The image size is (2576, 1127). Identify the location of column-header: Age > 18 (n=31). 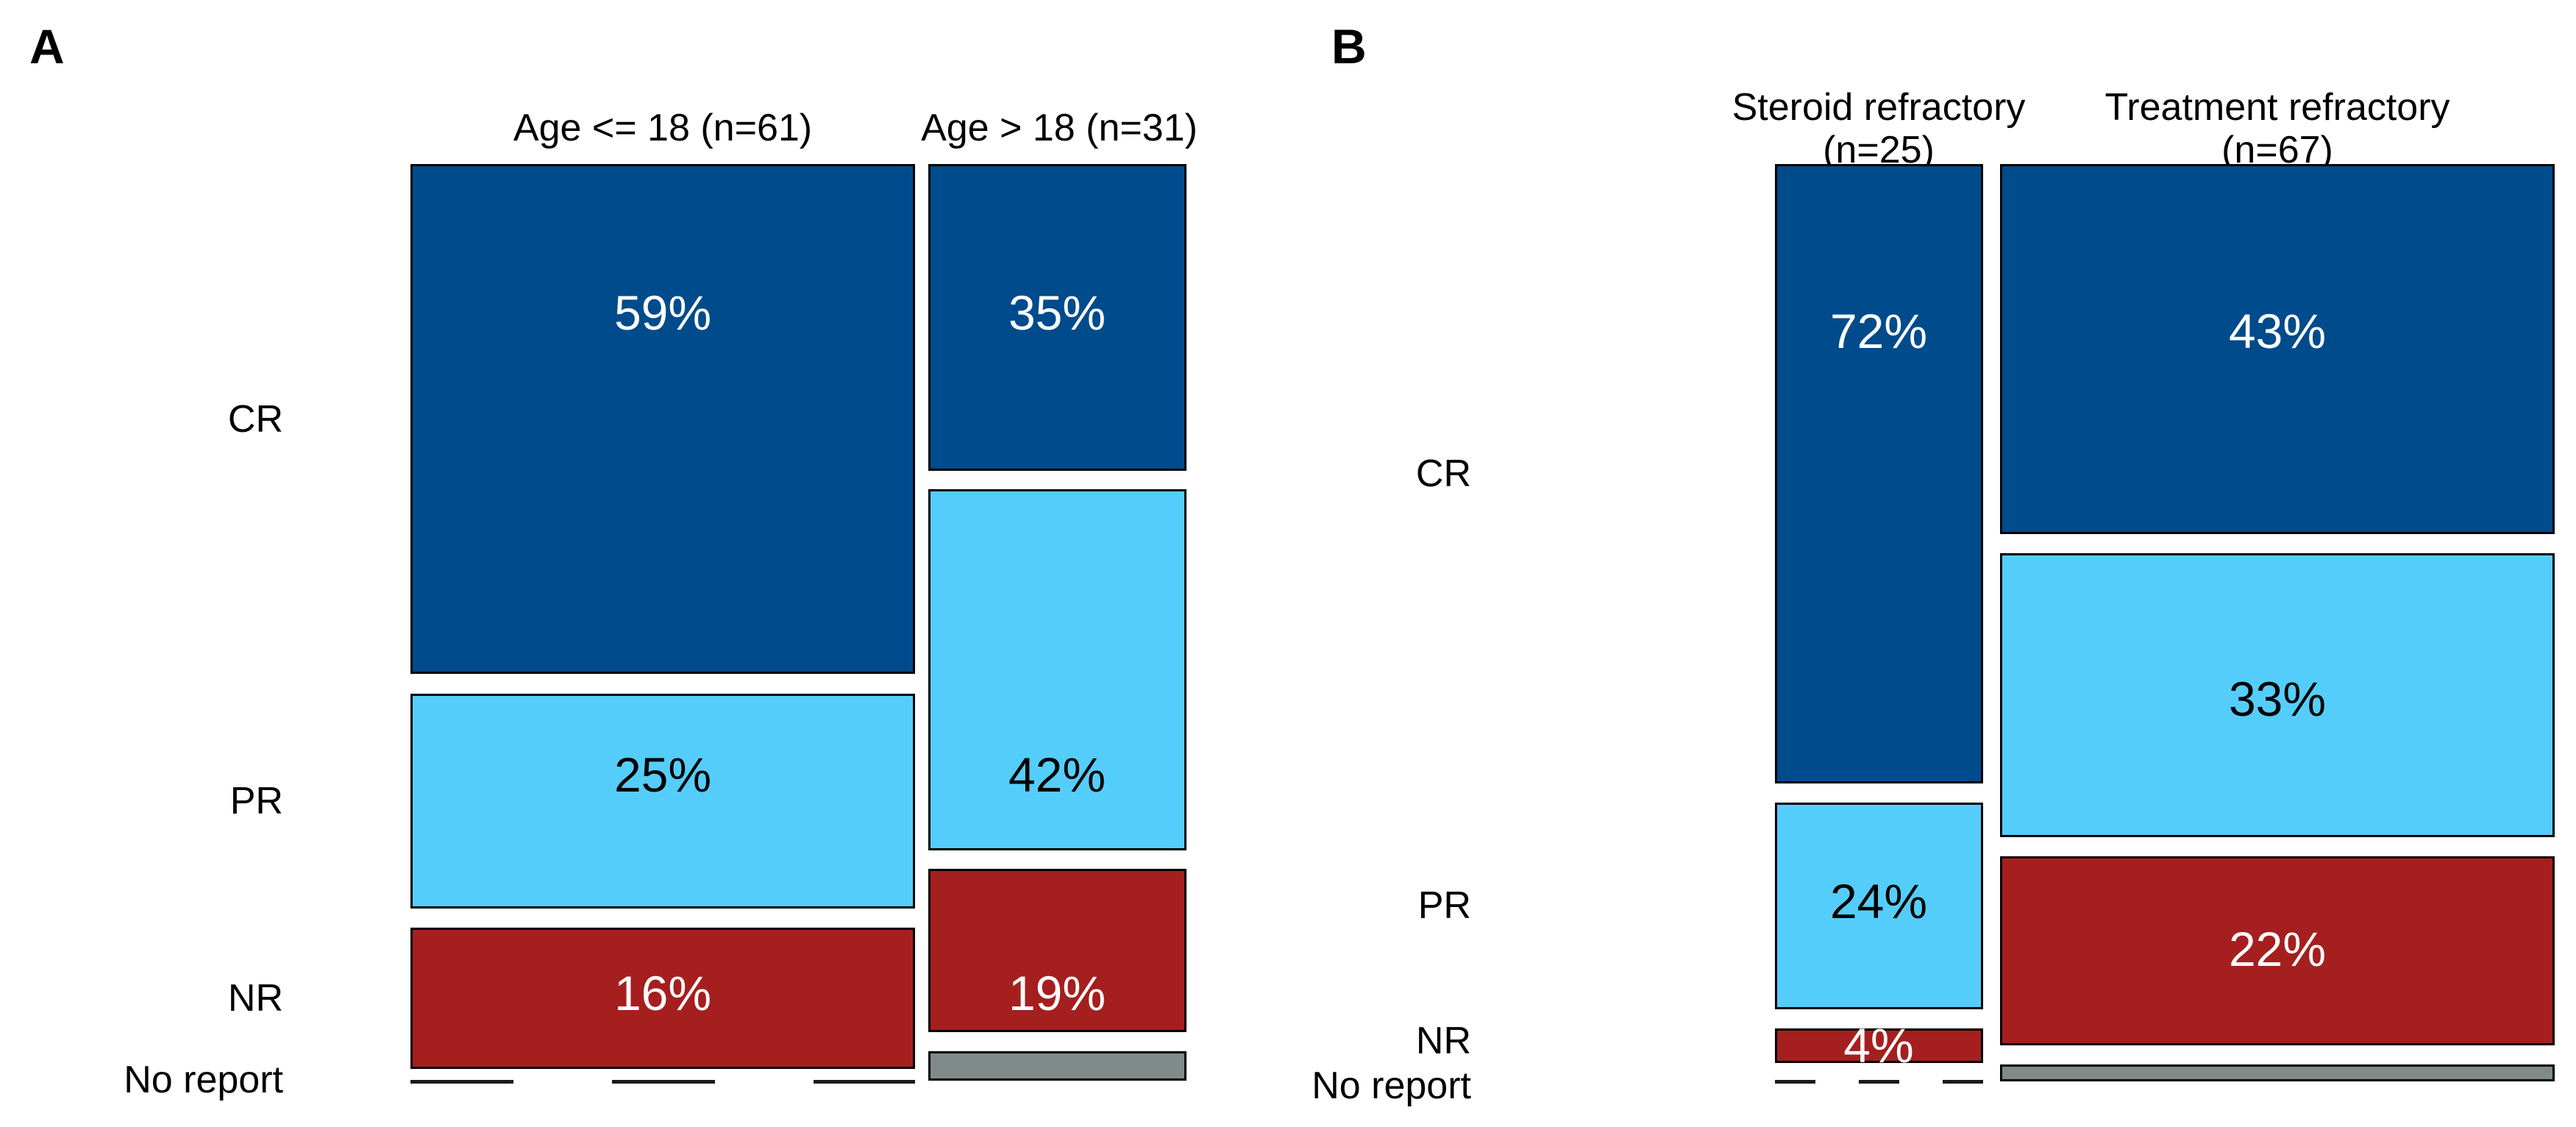
(1059, 128).